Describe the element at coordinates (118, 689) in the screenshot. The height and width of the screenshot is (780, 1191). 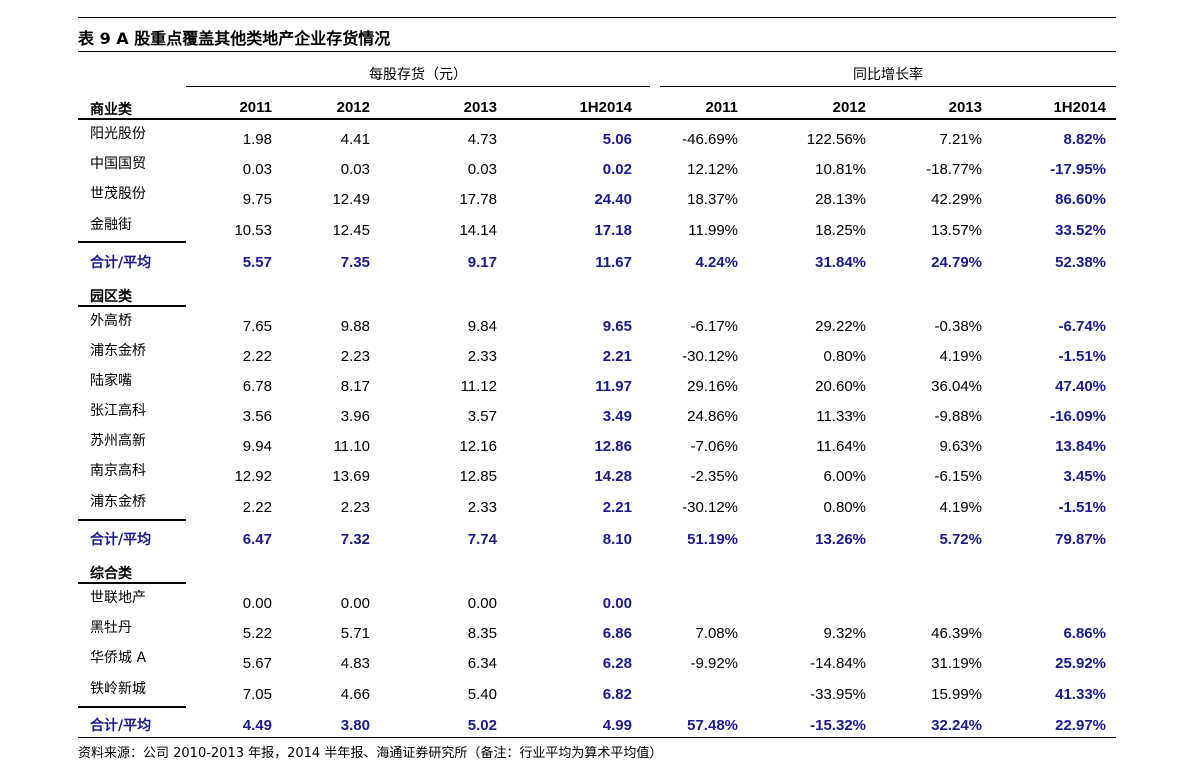
I see `company-name: 铁岭新城` at that location.